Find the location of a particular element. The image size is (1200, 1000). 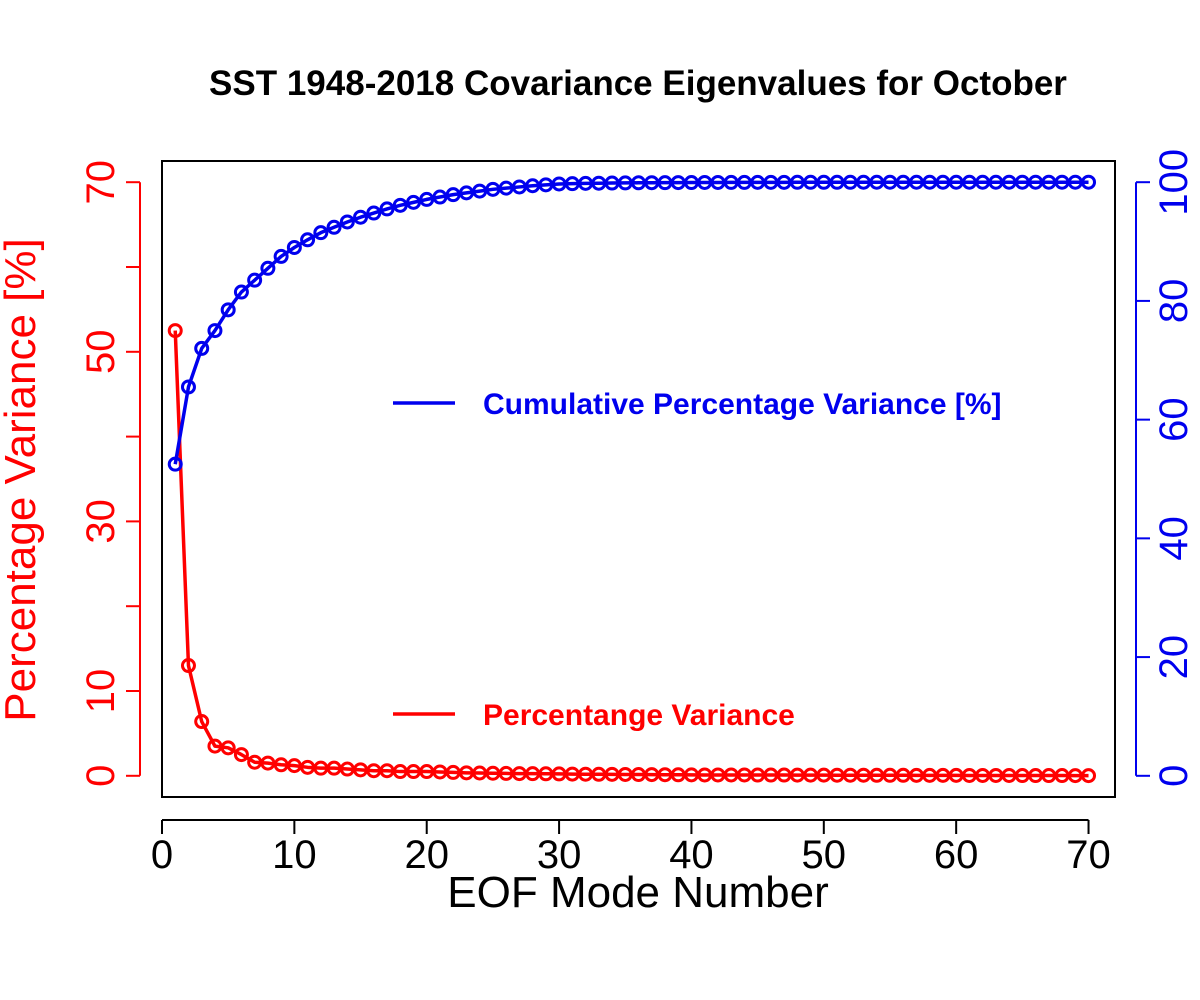

y-axis-title-left: Percentage Variance [%] is located at coordinates (22, 479).